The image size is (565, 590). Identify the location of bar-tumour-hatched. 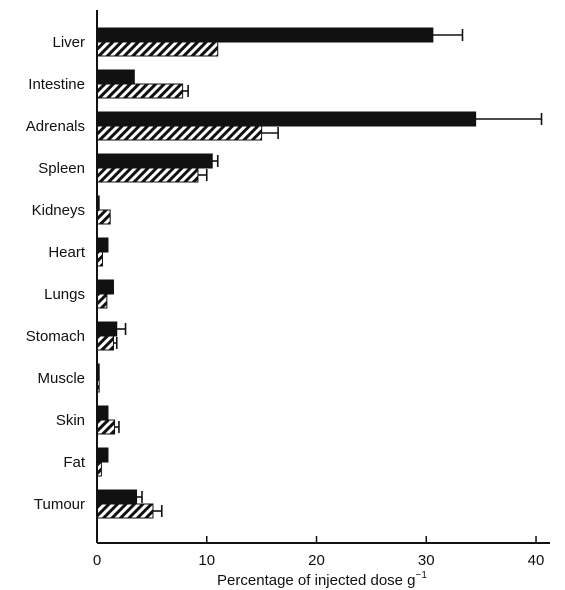
(125, 511).